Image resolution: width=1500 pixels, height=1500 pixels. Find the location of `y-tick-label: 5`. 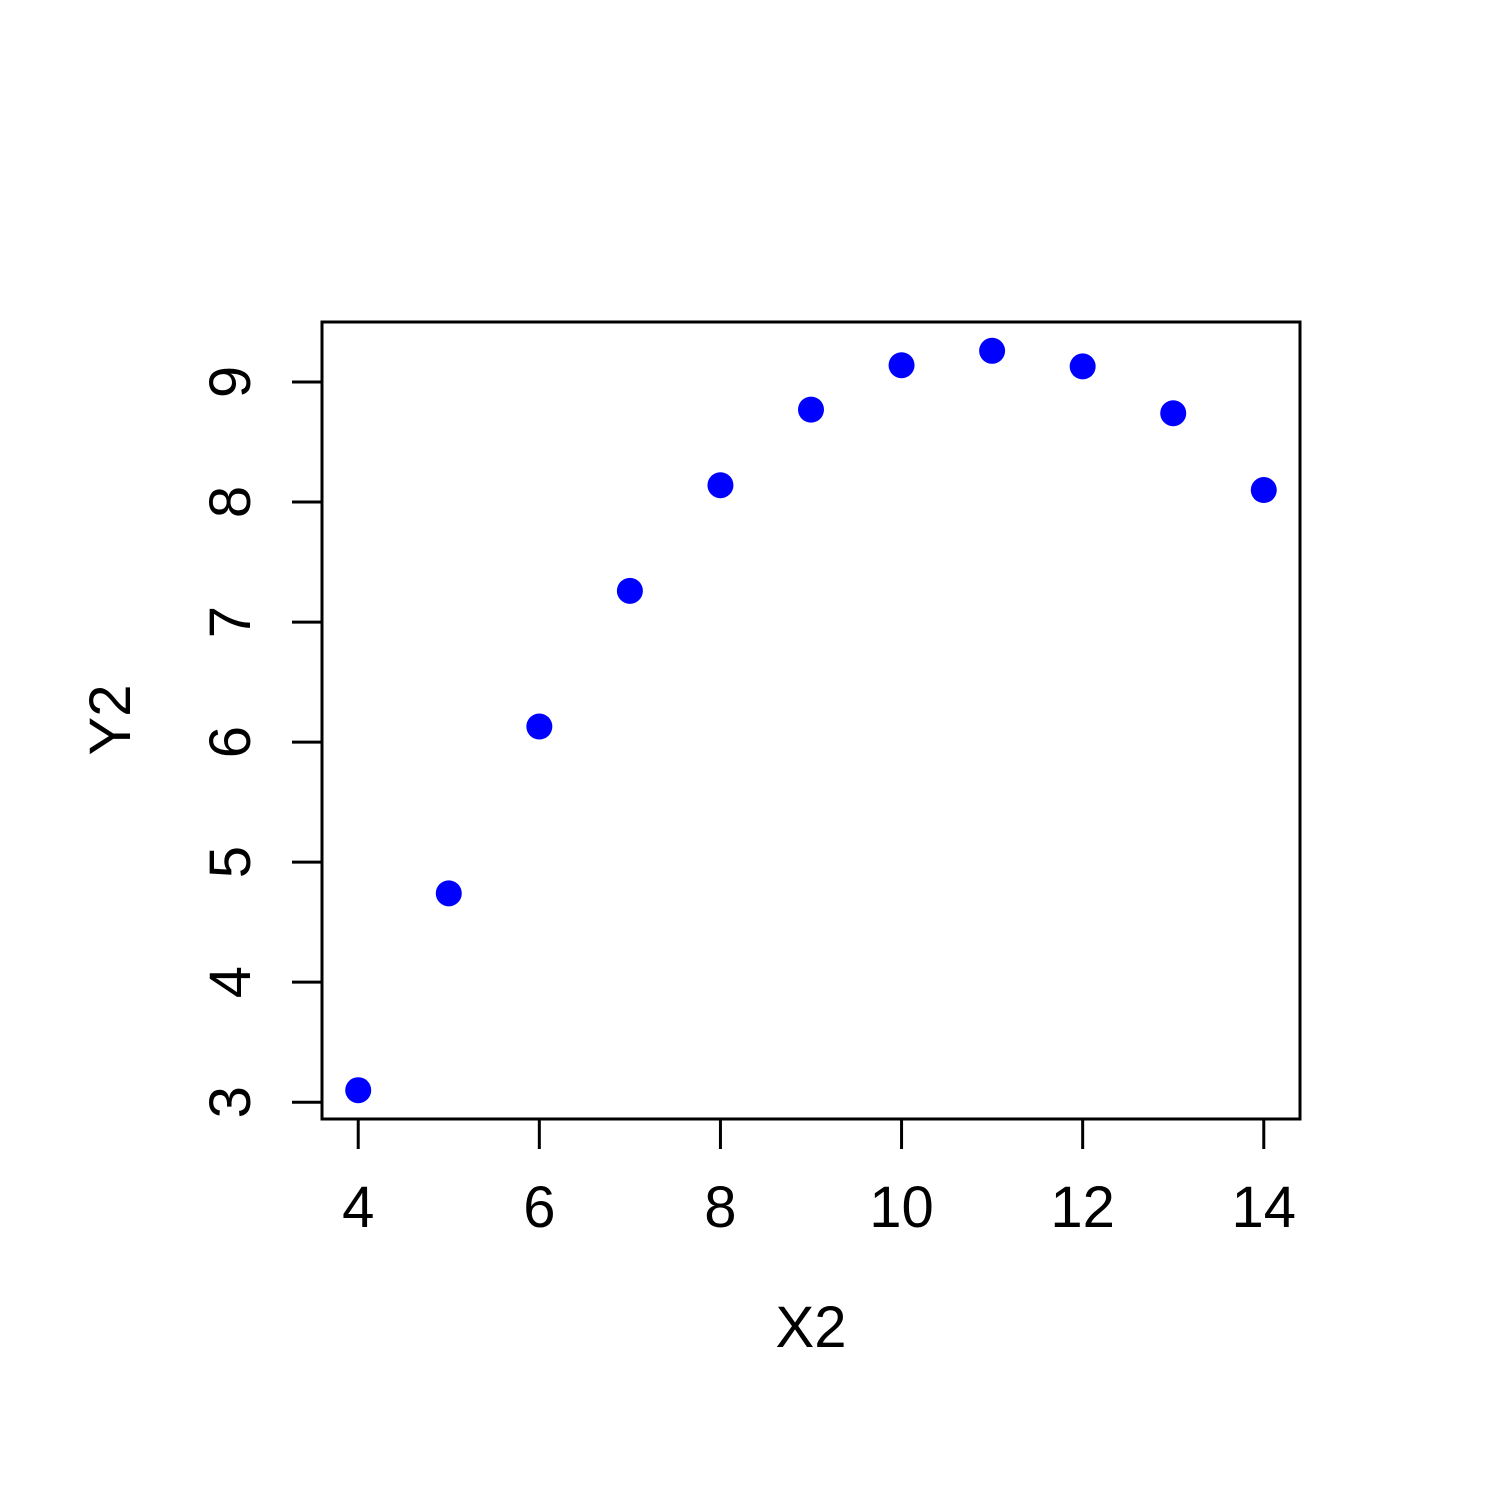

y-tick-label: 5 is located at coordinates (230, 862).